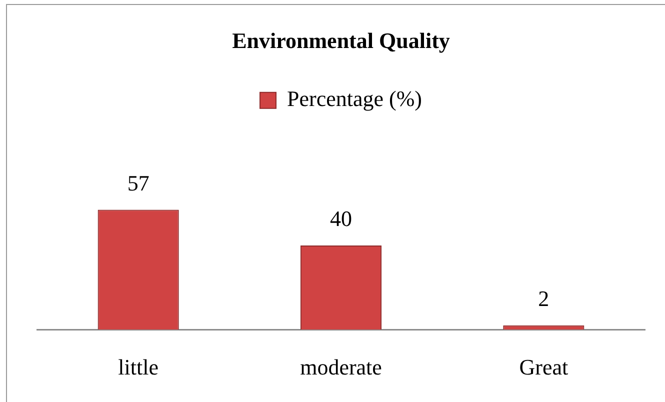 The height and width of the screenshot is (402, 665). I want to click on x-tick-label: Great, so click(543, 367).